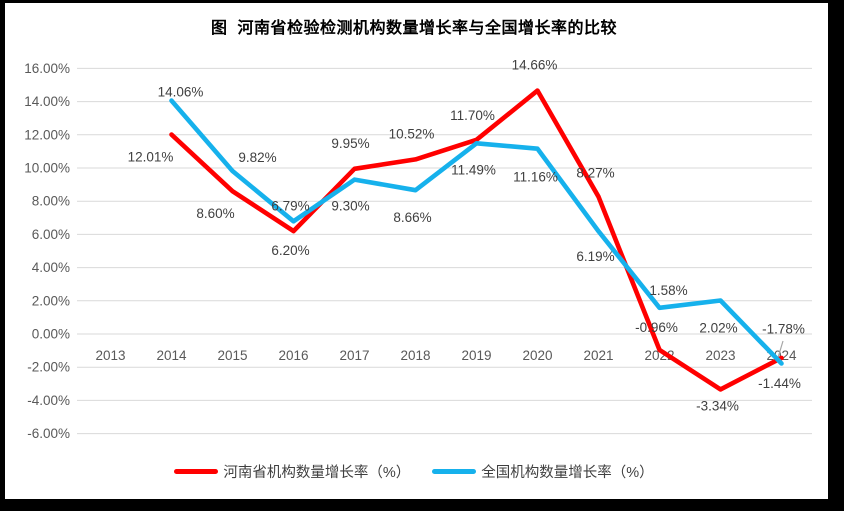  I want to click on frame-border-right, so click(836, 255).